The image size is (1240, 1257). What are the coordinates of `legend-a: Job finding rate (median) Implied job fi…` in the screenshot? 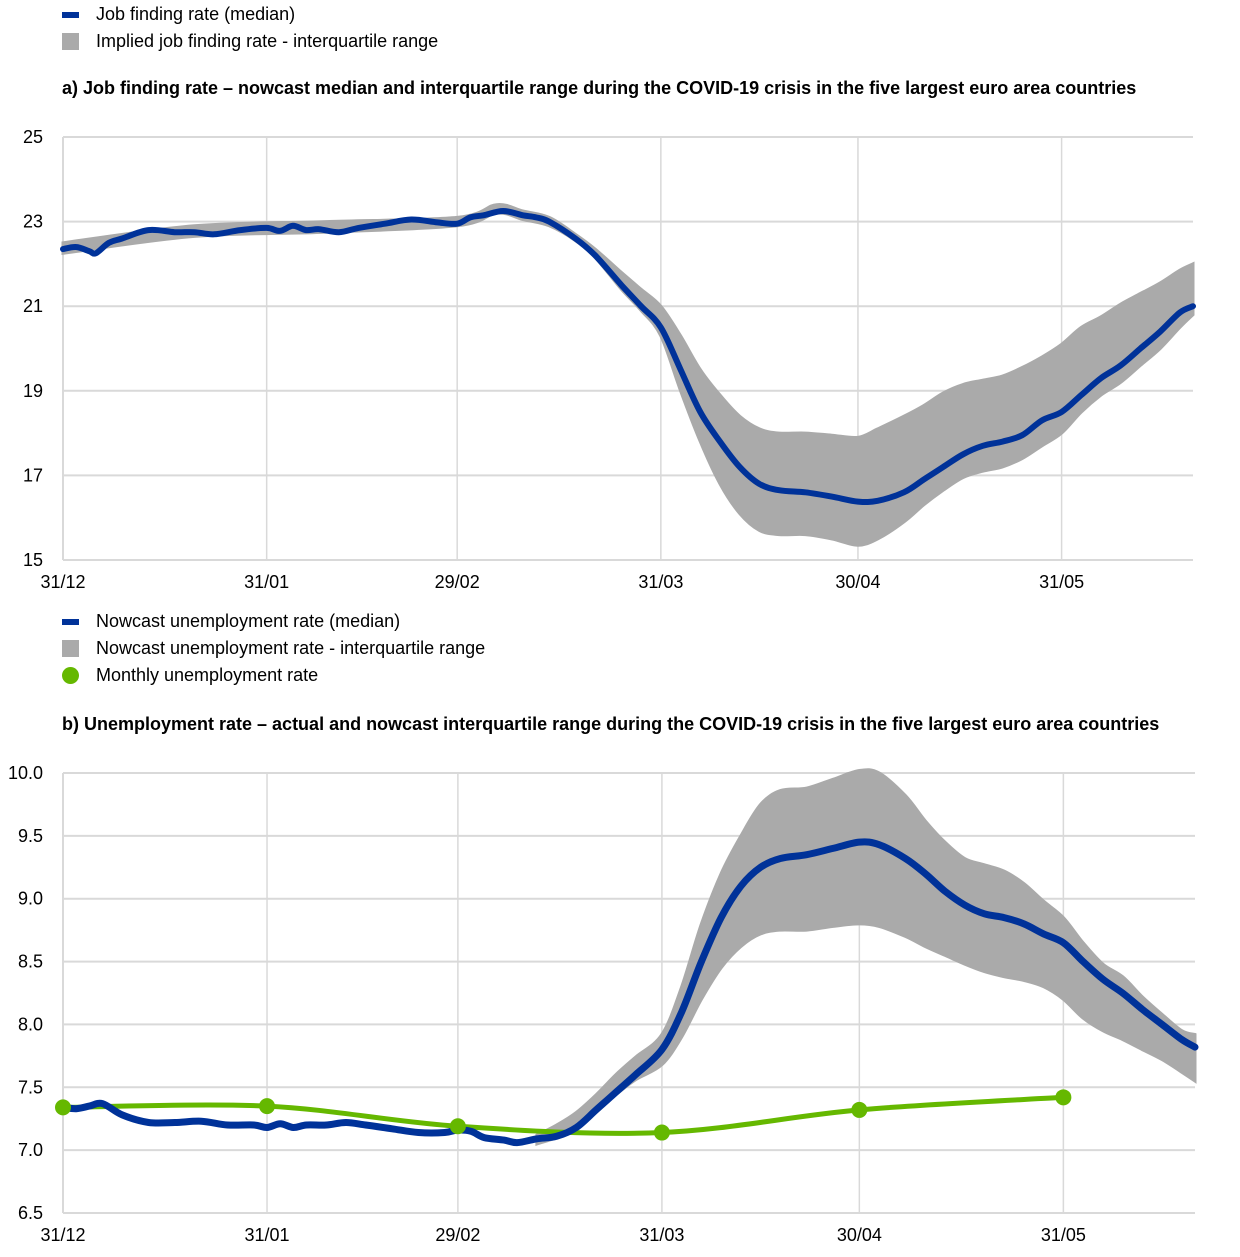 It's located at (250, 28).